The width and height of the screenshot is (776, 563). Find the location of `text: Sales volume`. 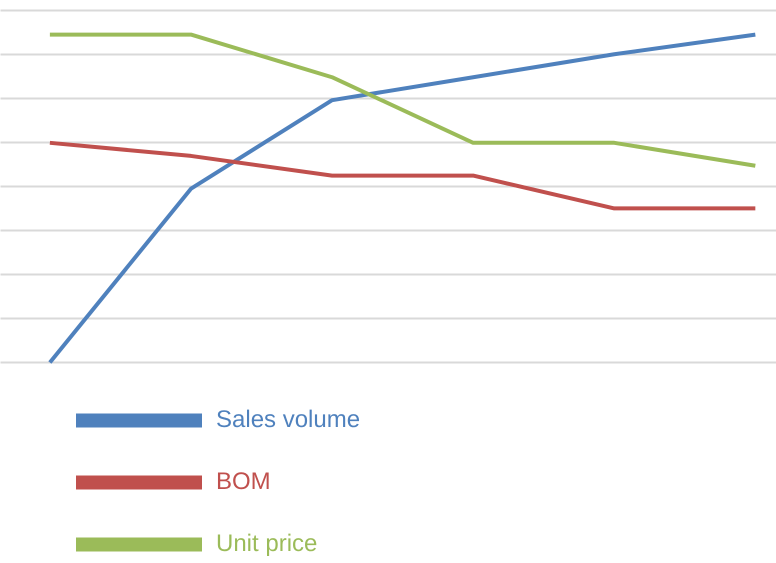

text: Sales volume is located at coordinates (288, 420).